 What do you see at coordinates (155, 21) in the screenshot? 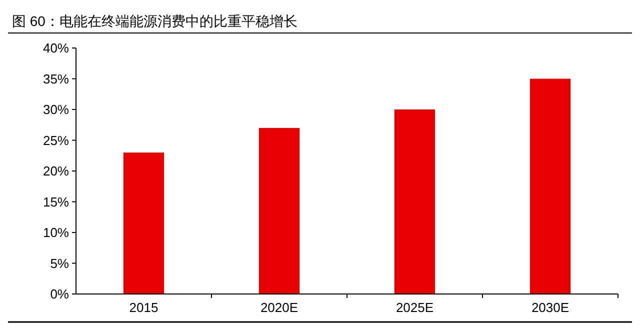
I see `chart-title: 图 60：电能在终端能源消费中的比重平稳增长` at bounding box center [155, 21].